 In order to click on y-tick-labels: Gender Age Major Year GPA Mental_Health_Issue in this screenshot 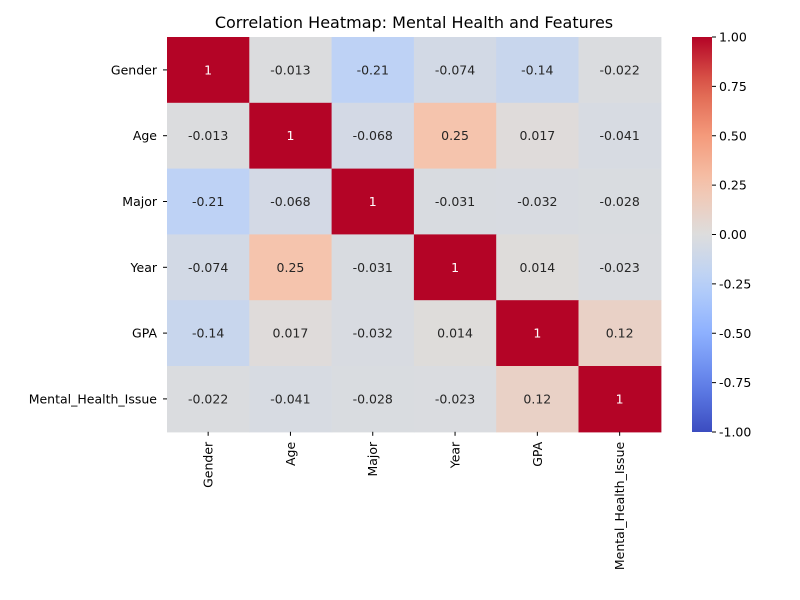, I will do `click(98, 234)`.